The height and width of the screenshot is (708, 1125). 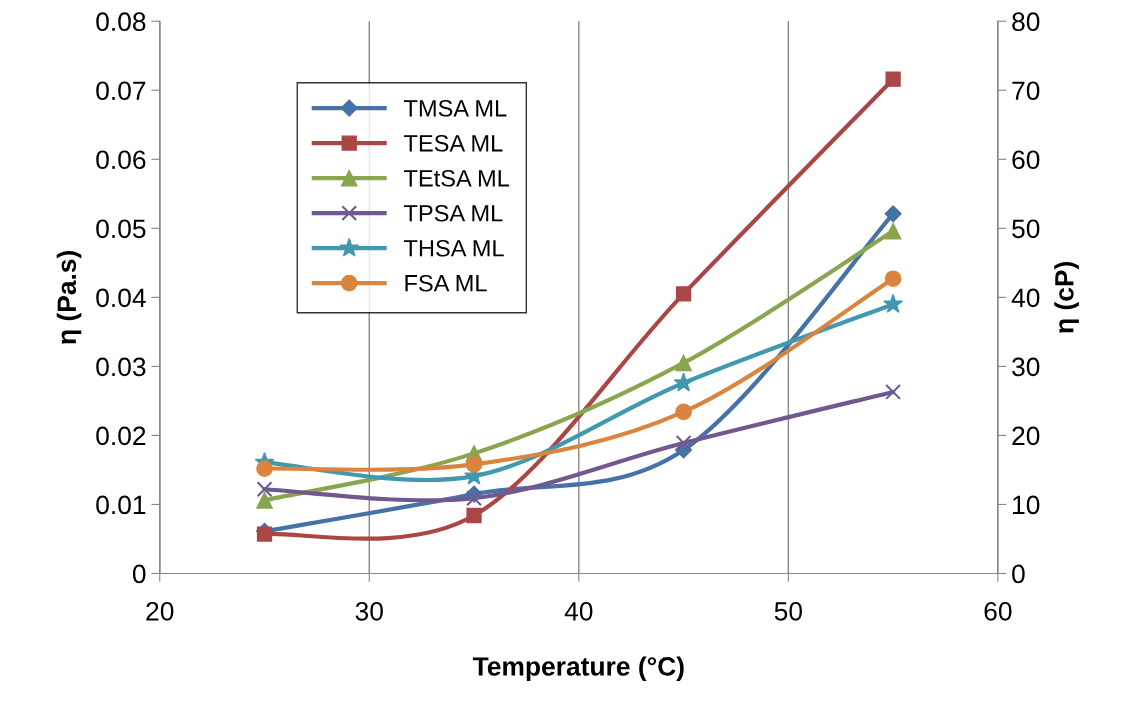 What do you see at coordinates (1026, 367) in the screenshot?
I see `y2-tick-label: 30` at bounding box center [1026, 367].